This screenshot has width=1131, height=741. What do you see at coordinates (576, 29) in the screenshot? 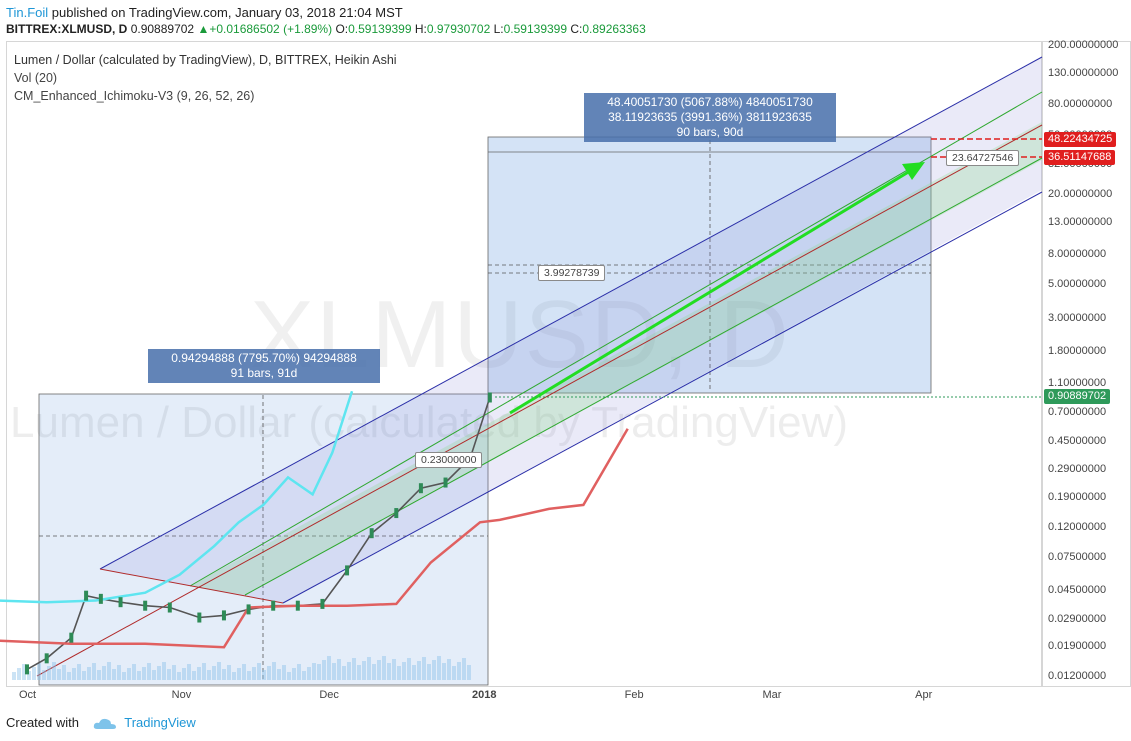
I see `close-label: C:` at bounding box center [576, 29].